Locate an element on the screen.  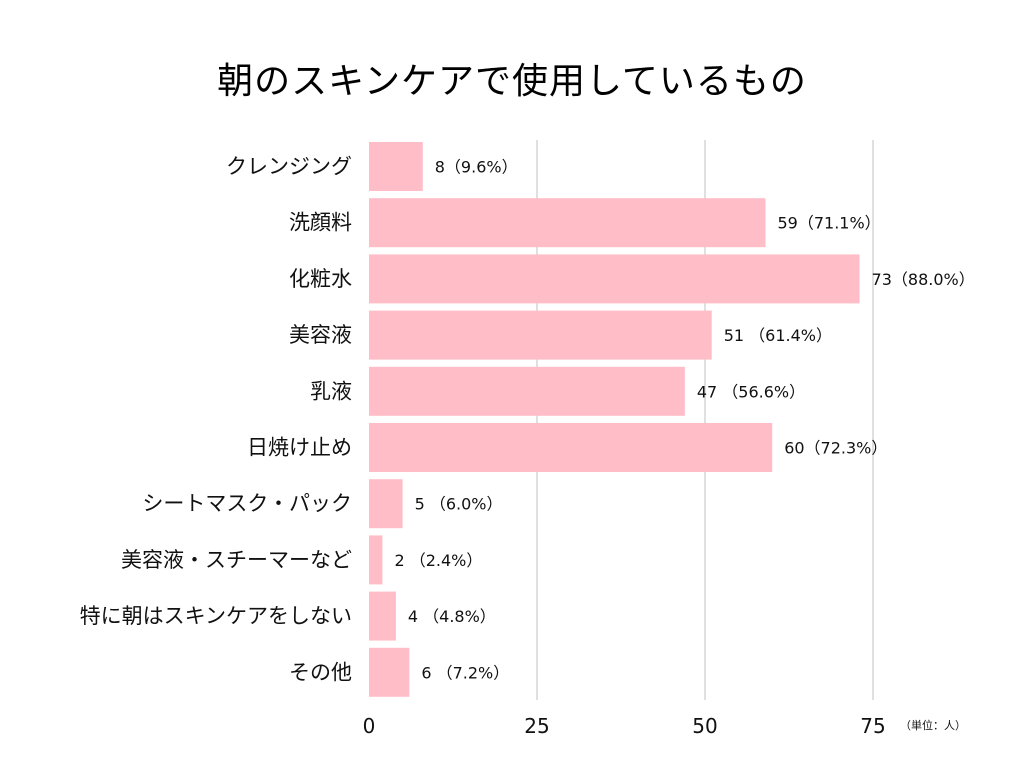
x-tick-label: 50 is located at coordinates (704, 726).